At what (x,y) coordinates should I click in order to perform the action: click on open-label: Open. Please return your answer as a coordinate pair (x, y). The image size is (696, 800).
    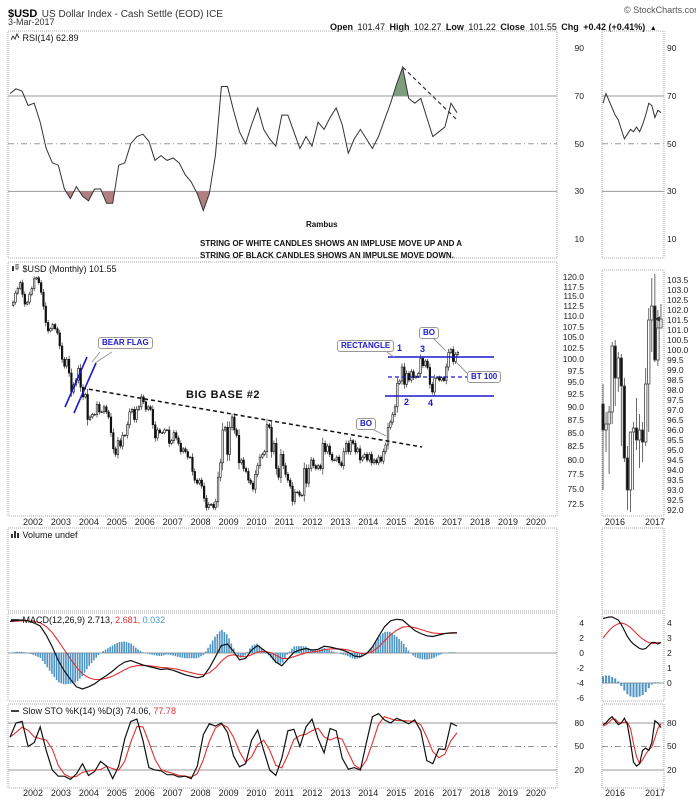
    Looking at the image, I should click on (342, 27).